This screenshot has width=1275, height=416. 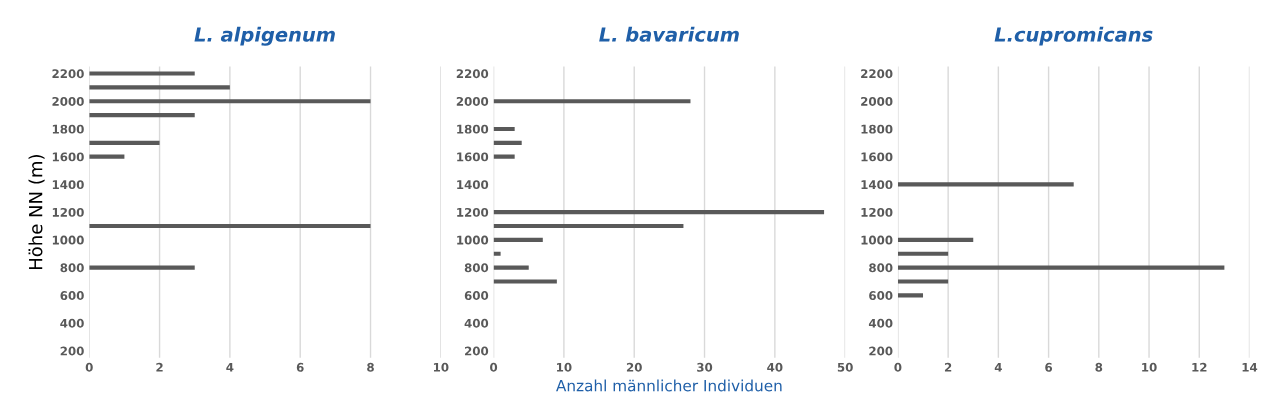 I want to click on x-tick-label: 12, so click(x=1199, y=367).